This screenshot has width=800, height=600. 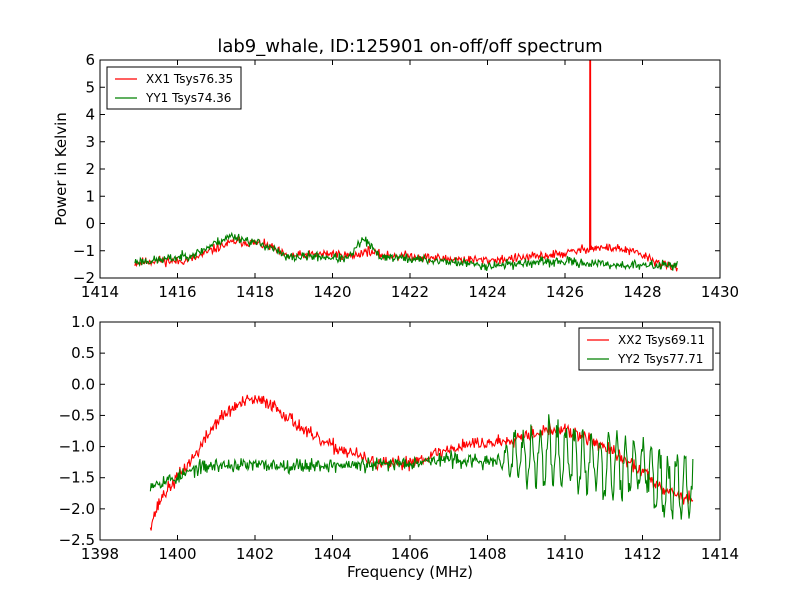 I want to click on y-tick-label: 1.0, so click(x=83, y=322).